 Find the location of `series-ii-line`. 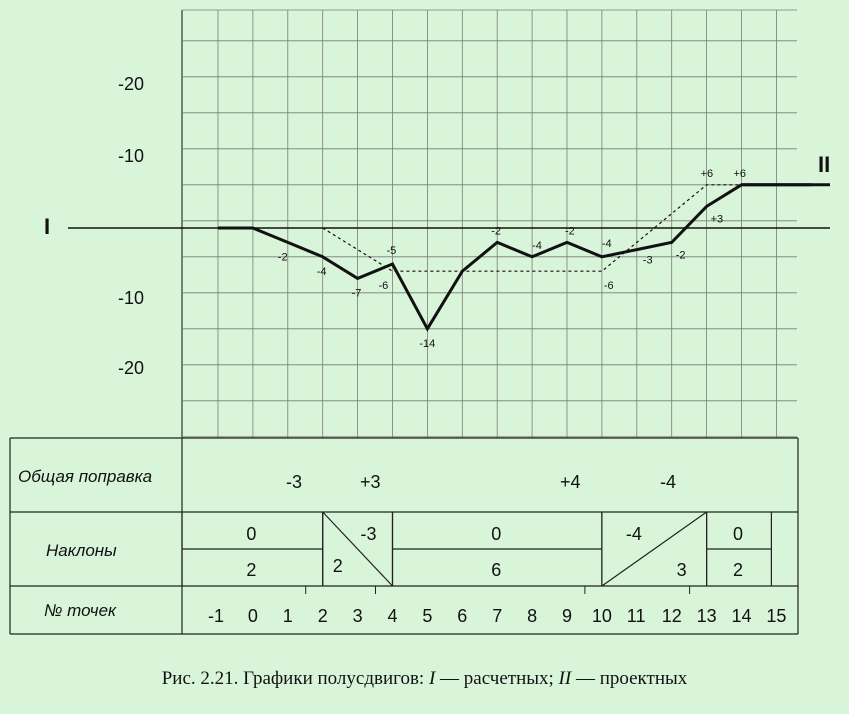

series-ii-line is located at coordinates (532, 228).